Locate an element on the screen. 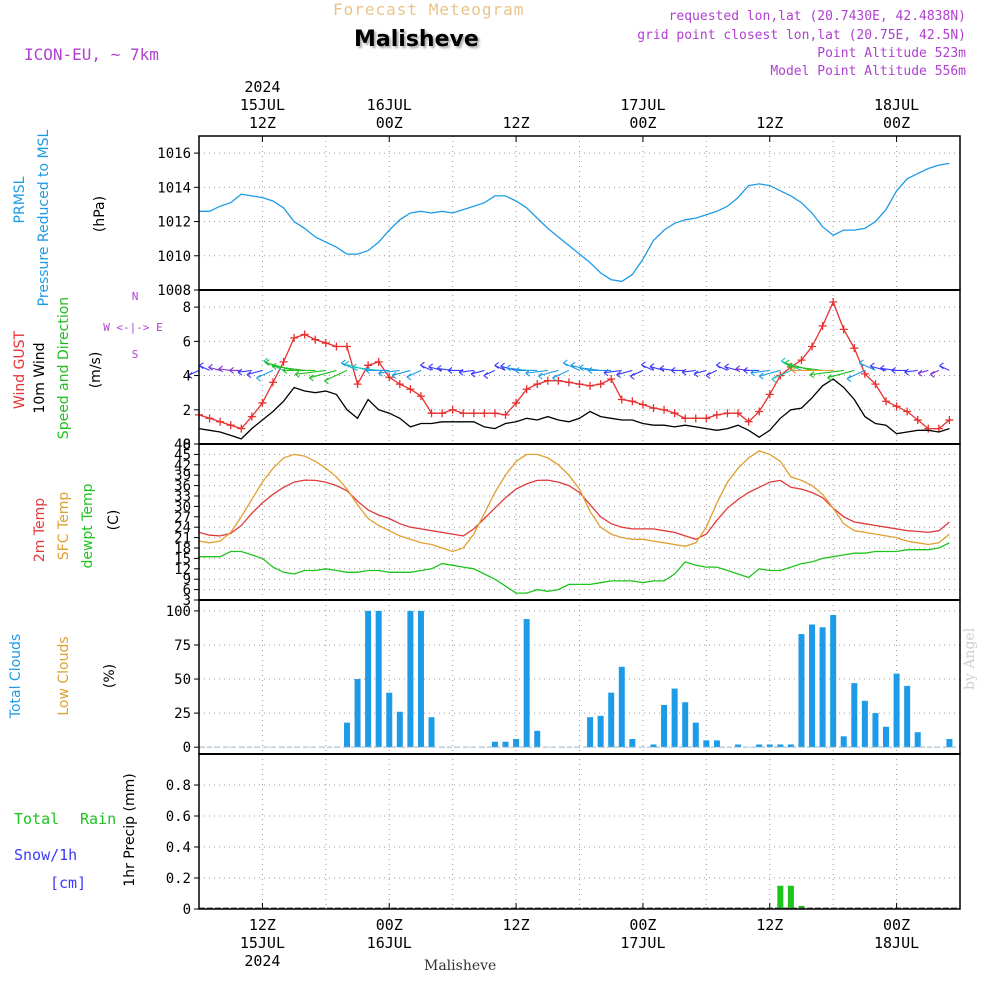  top-time-label: 15JUL is located at coordinates (262, 105).